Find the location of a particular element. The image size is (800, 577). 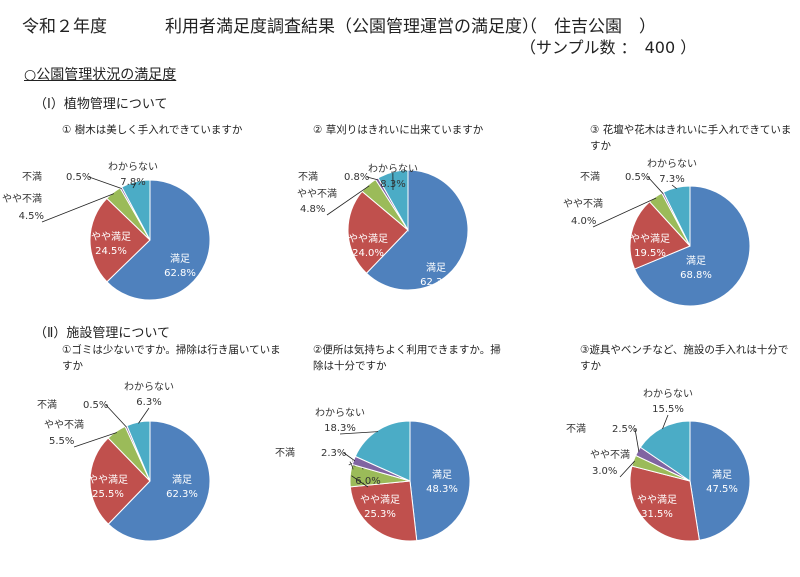

slice-label-1-5: わからない is located at coordinates (133, 167).